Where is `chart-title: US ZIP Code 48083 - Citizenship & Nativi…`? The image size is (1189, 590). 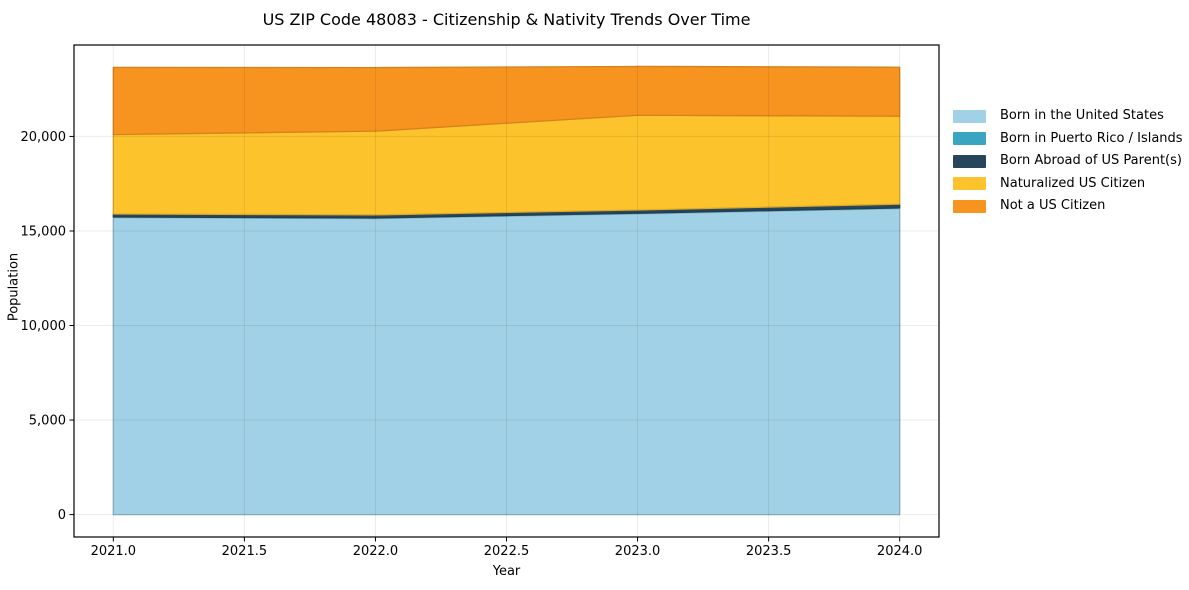
chart-title: US ZIP Code 48083 - Citizenship & Nativi… is located at coordinates (506, 19).